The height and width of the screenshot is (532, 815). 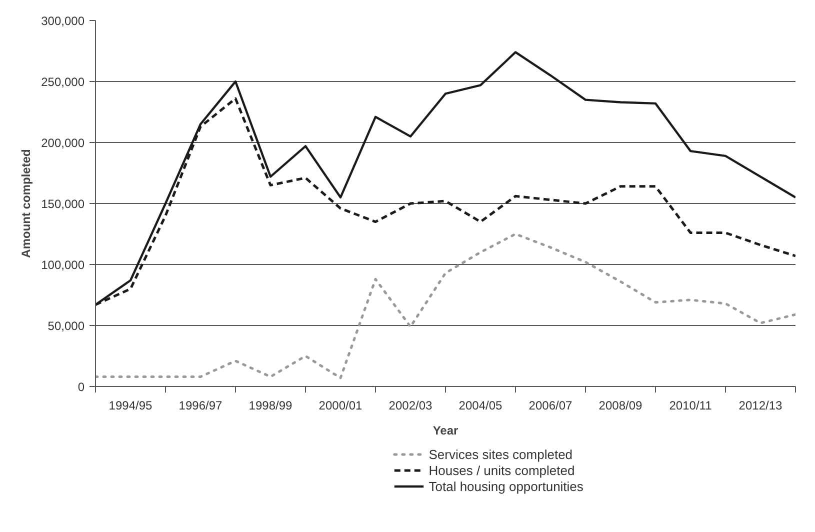 What do you see at coordinates (270, 405) in the screenshot?
I see `x-tick-label: 1998/99` at bounding box center [270, 405].